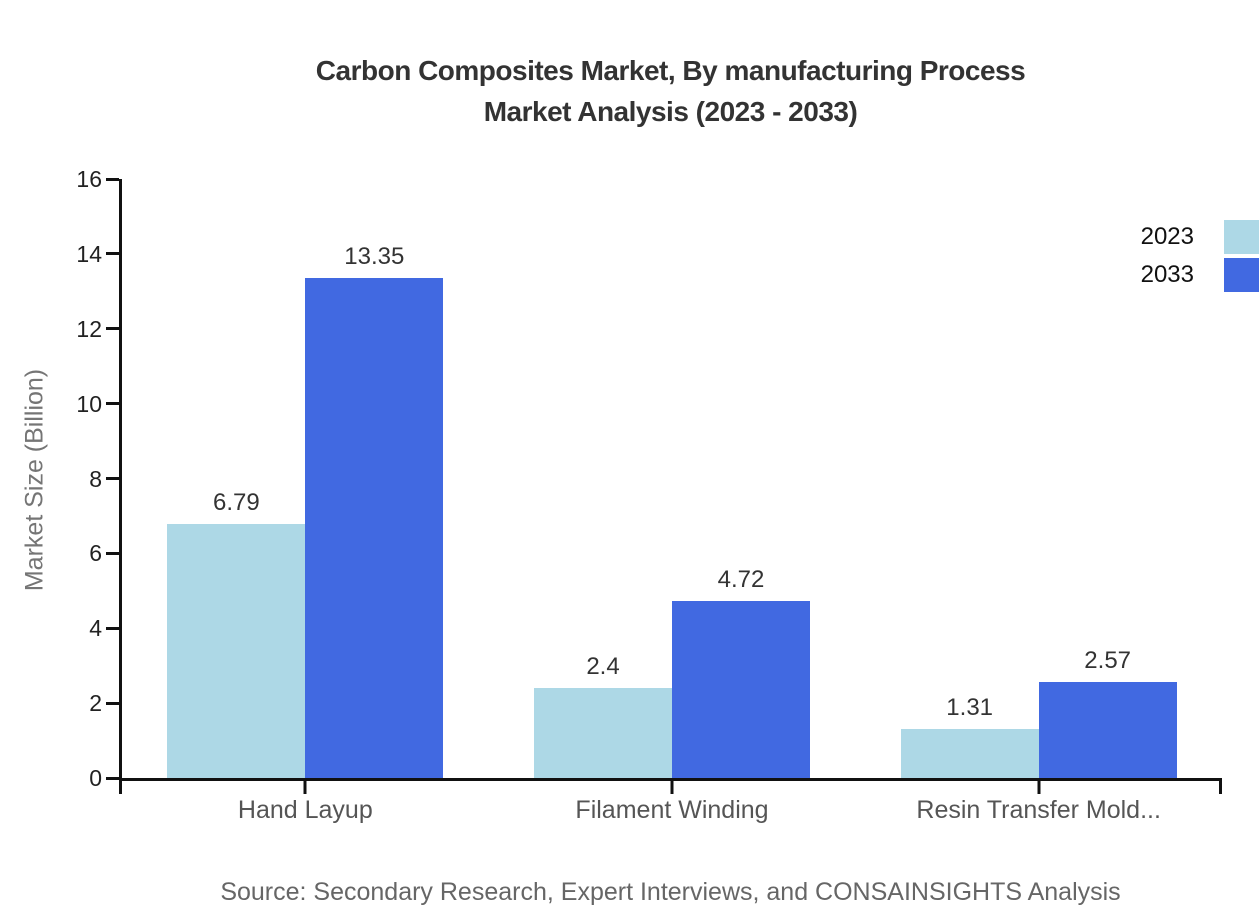  What do you see at coordinates (672, 810) in the screenshot?
I see `category-label: Filament Winding` at bounding box center [672, 810].